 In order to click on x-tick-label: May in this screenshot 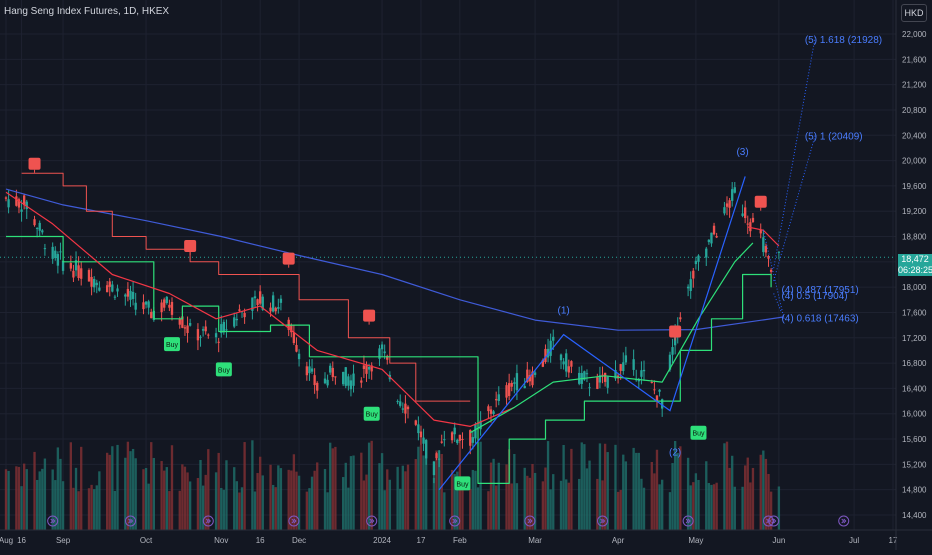, I will do `click(695, 540)`.